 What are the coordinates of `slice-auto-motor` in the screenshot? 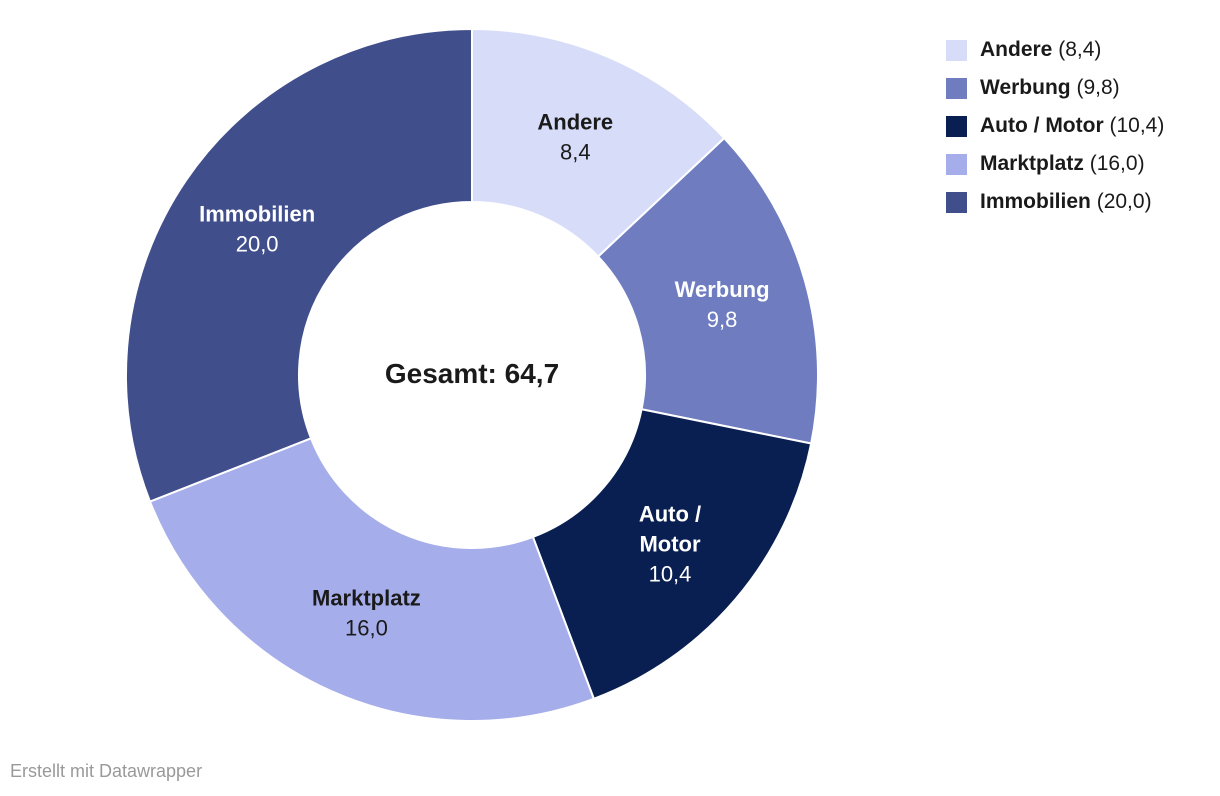 It's located at (672, 554).